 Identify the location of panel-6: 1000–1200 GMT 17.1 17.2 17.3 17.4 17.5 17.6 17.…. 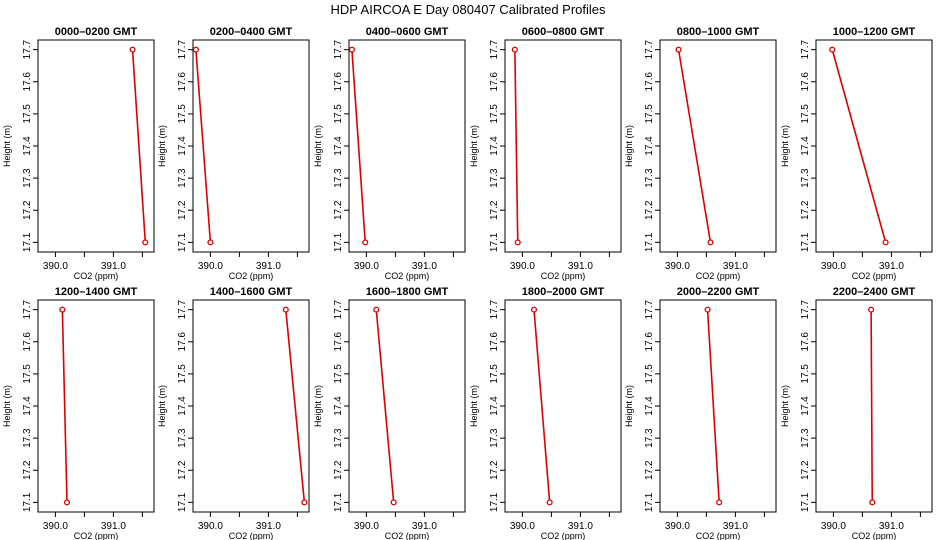
(856, 153).